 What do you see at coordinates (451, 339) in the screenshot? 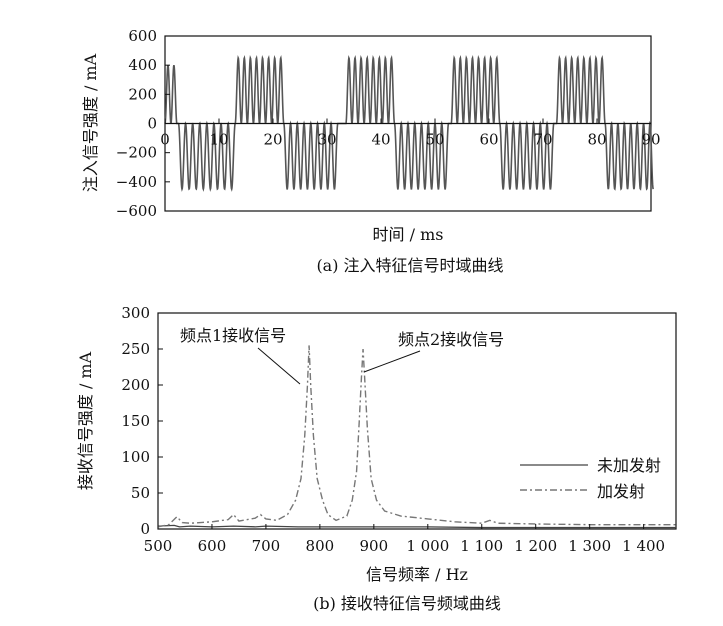
I see `chart-b-annotation-peak-2: 频点2接收信号` at bounding box center [451, 339].